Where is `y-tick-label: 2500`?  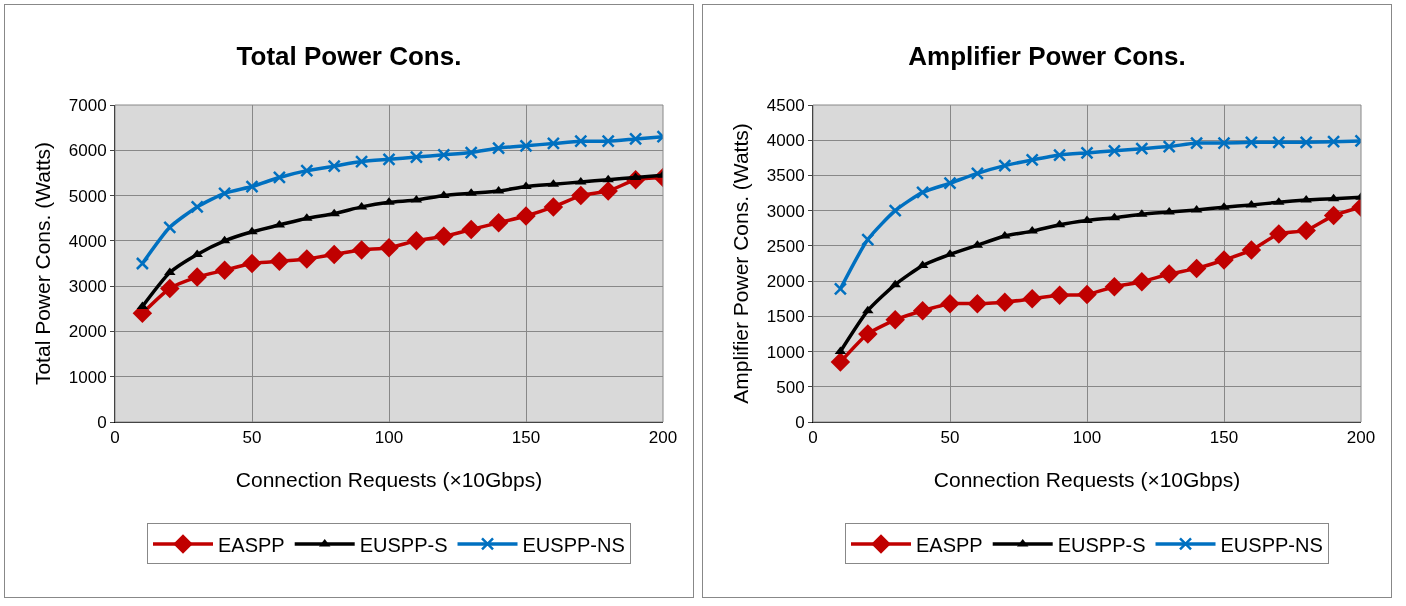
y-tick-label: 2500 is located at coordinates (785, 246).